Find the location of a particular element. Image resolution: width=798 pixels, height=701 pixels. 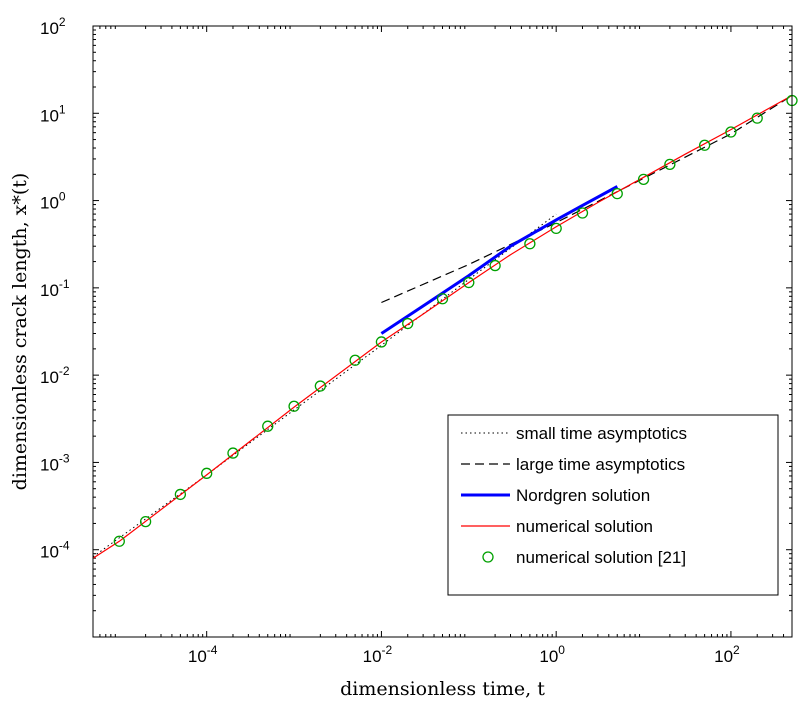

legend-label: Nordgren solution is located at coordinates (583, 495).